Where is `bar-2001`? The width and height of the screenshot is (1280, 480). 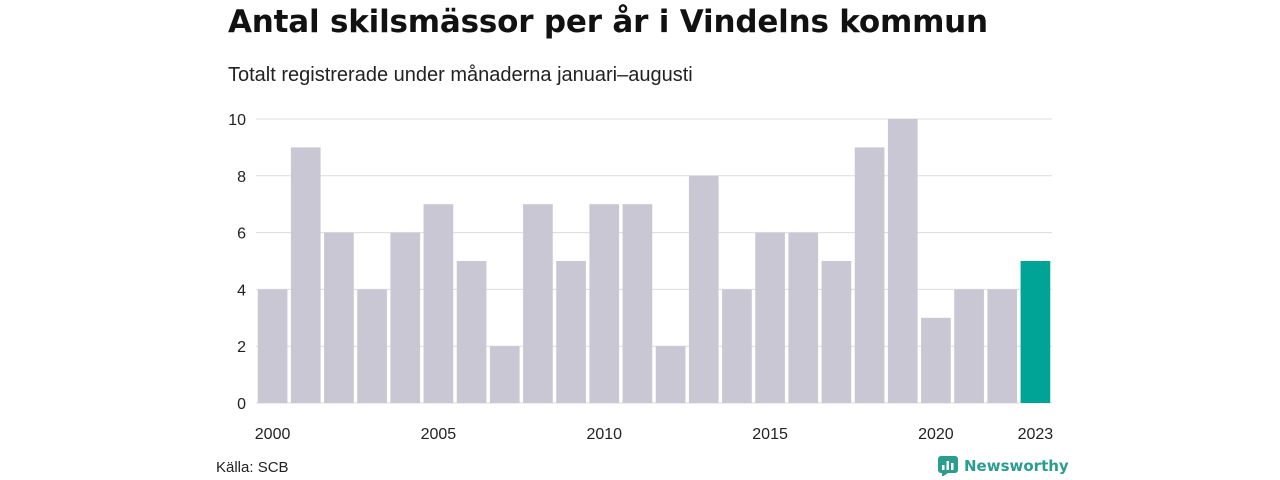
bar-2001 is located at coordinates (306, 275).